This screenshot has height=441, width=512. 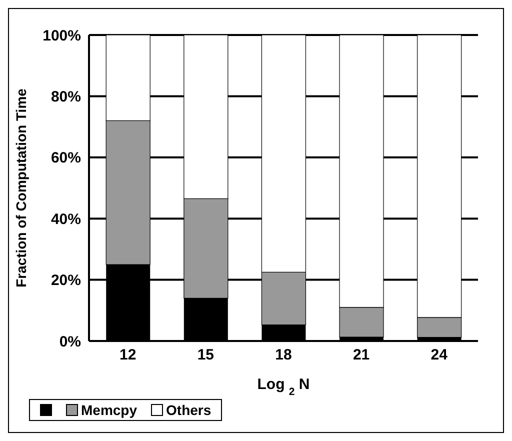 I want to click on y-tick-label: 100%, so click(x=61, y=35).